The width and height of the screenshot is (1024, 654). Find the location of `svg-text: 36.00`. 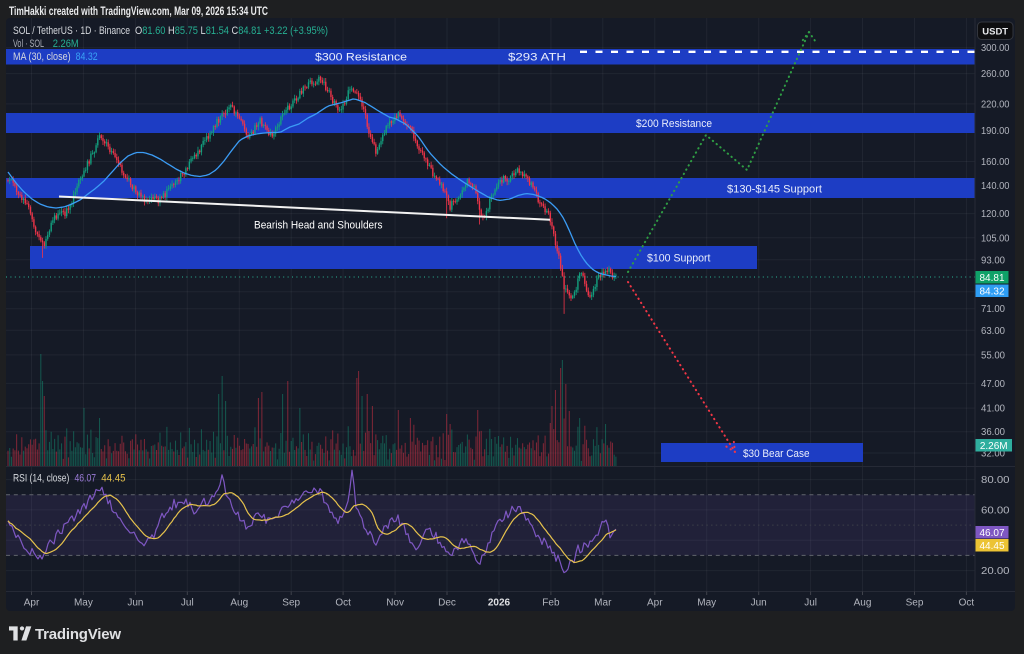

svg-text: 36.00 is located at coordinates (993, 432).